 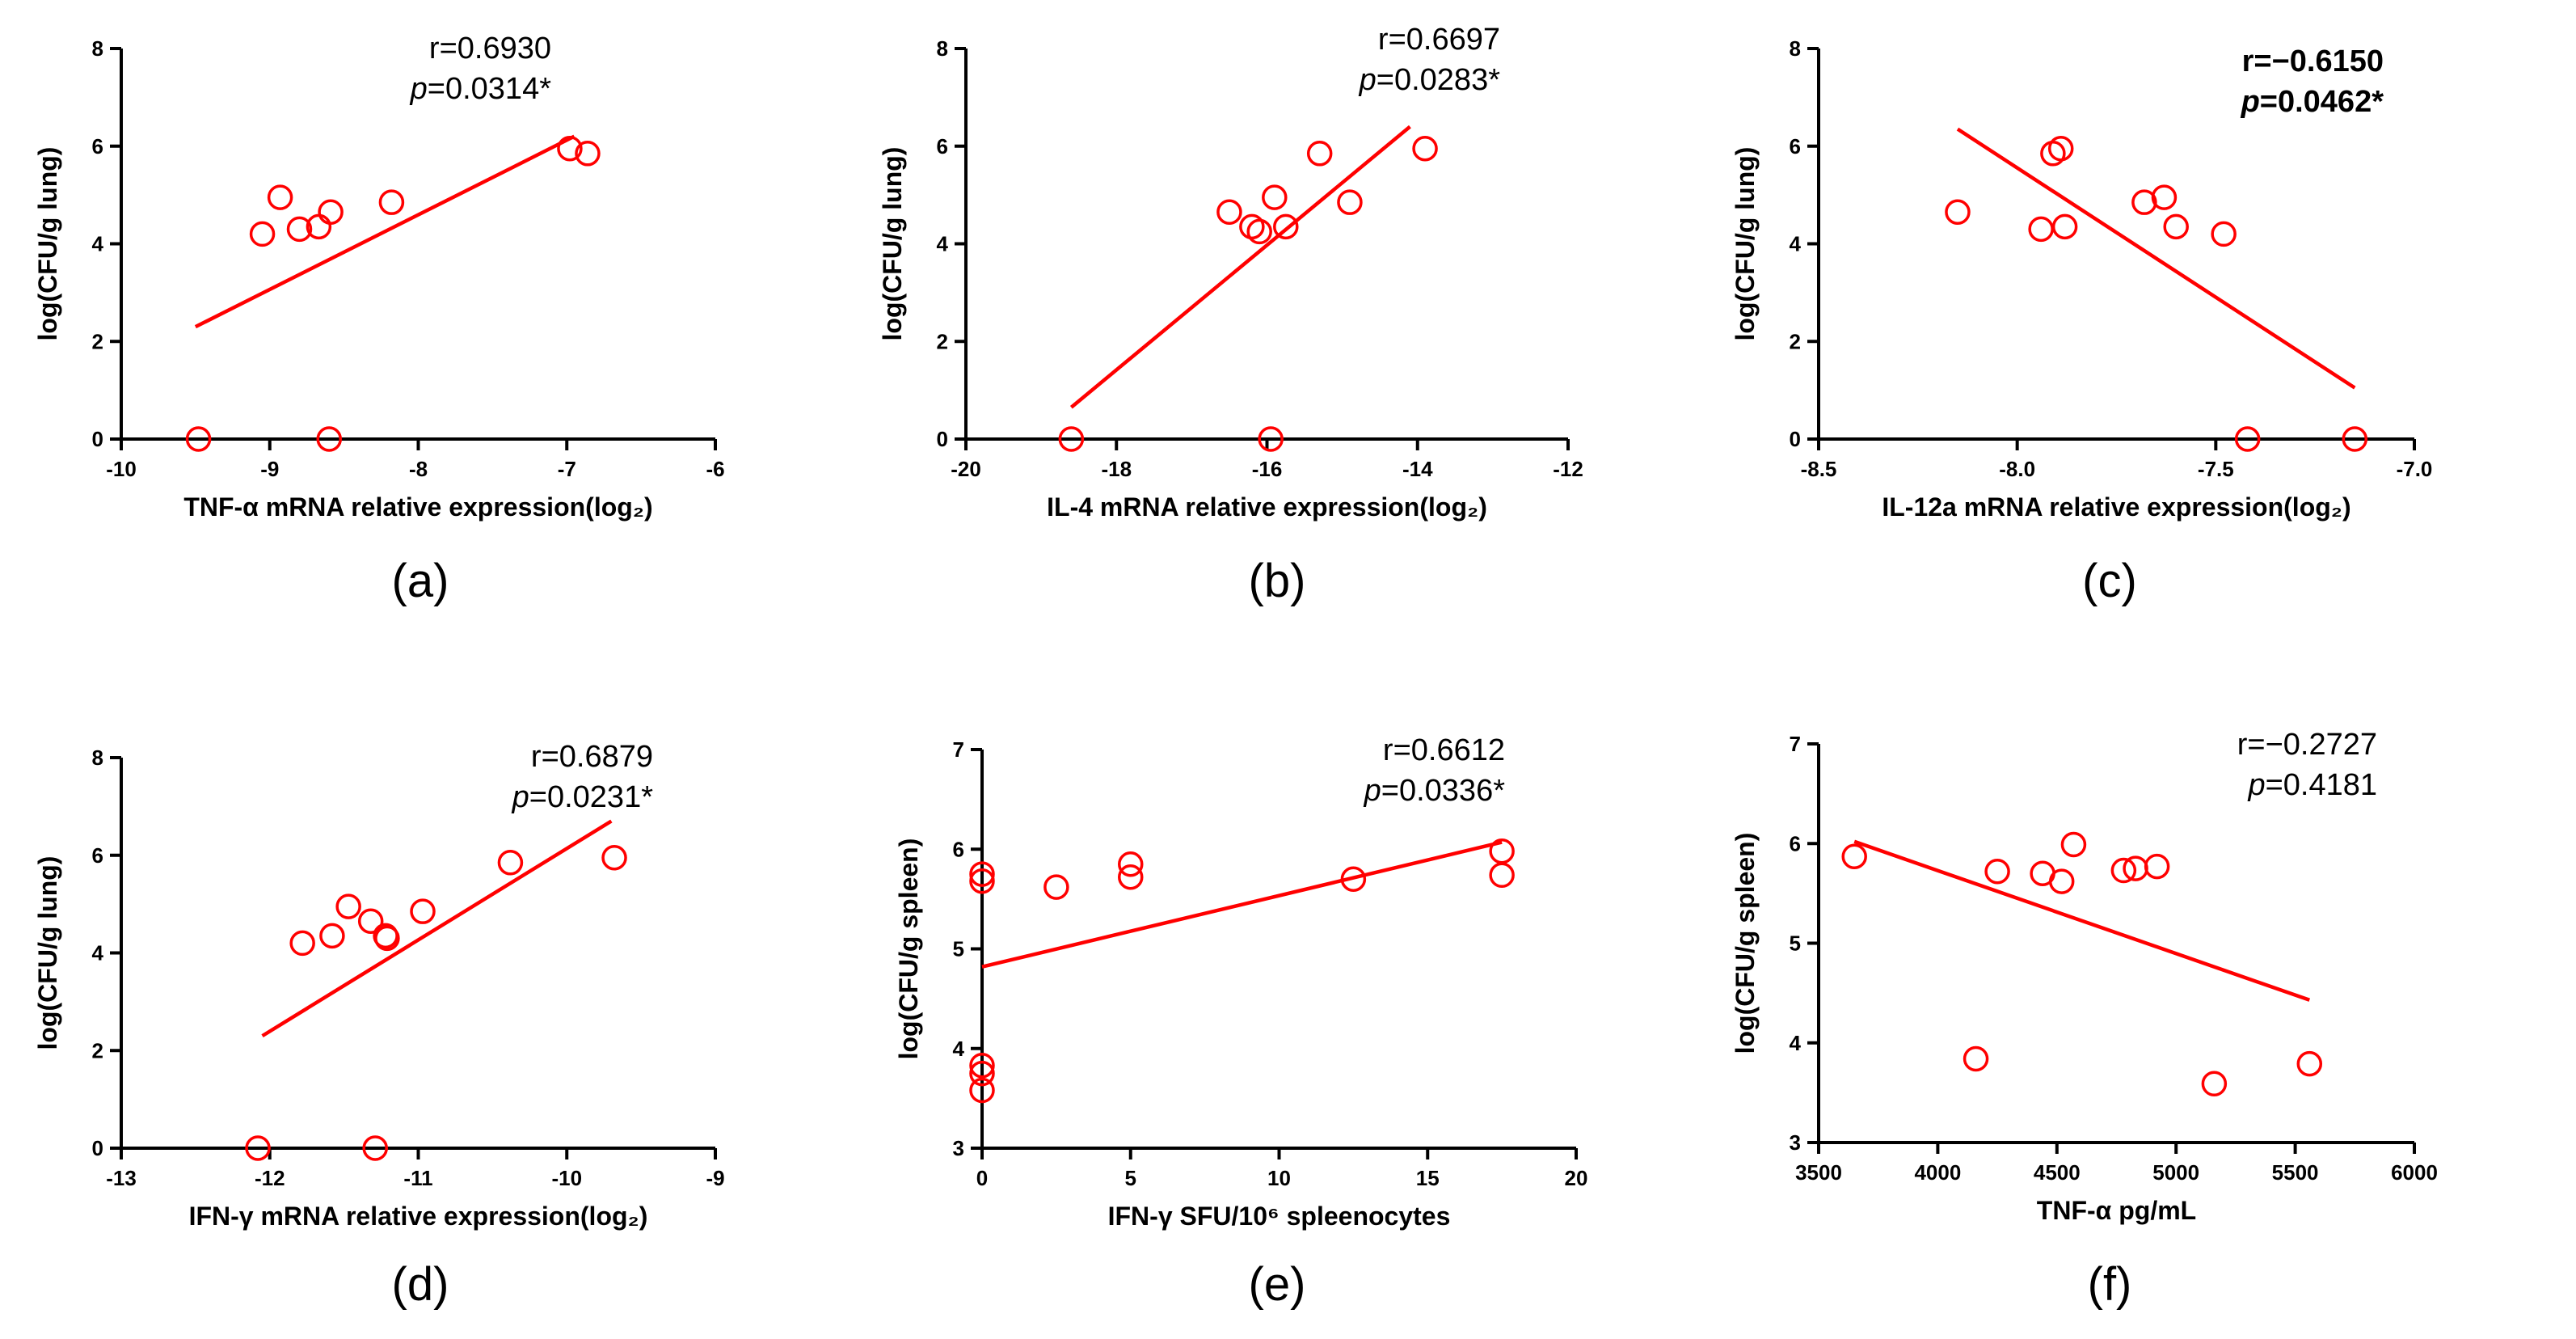 What do you see at coordinates (2322, 102) in the screenshot?
I see `p-value: =0.0462*` at bounding box center [2322, 102].